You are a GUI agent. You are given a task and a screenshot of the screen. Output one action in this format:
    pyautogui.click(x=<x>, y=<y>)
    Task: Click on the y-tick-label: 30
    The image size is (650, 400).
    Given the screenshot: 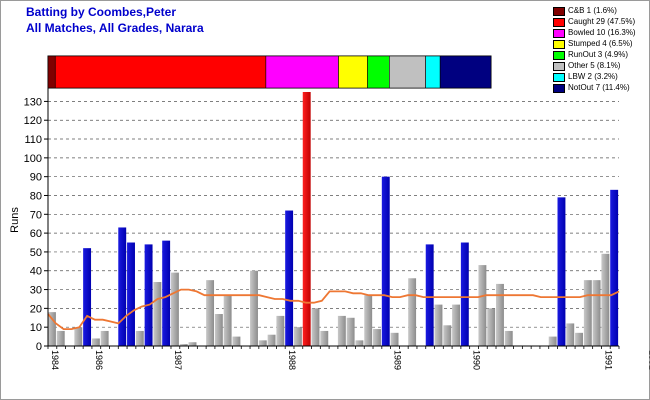 What is the action you would take?
    pyautogui.click(x=36, y=291)
    